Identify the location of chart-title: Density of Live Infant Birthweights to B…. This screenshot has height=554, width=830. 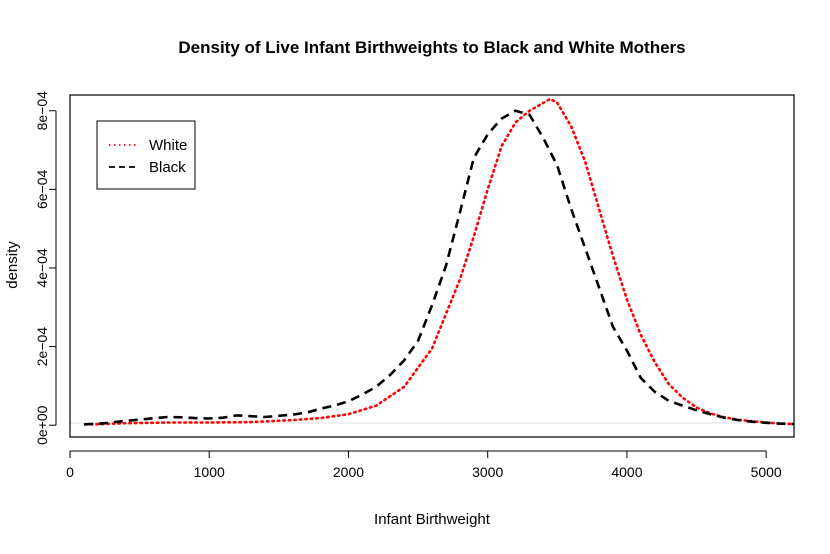
(431, 47).